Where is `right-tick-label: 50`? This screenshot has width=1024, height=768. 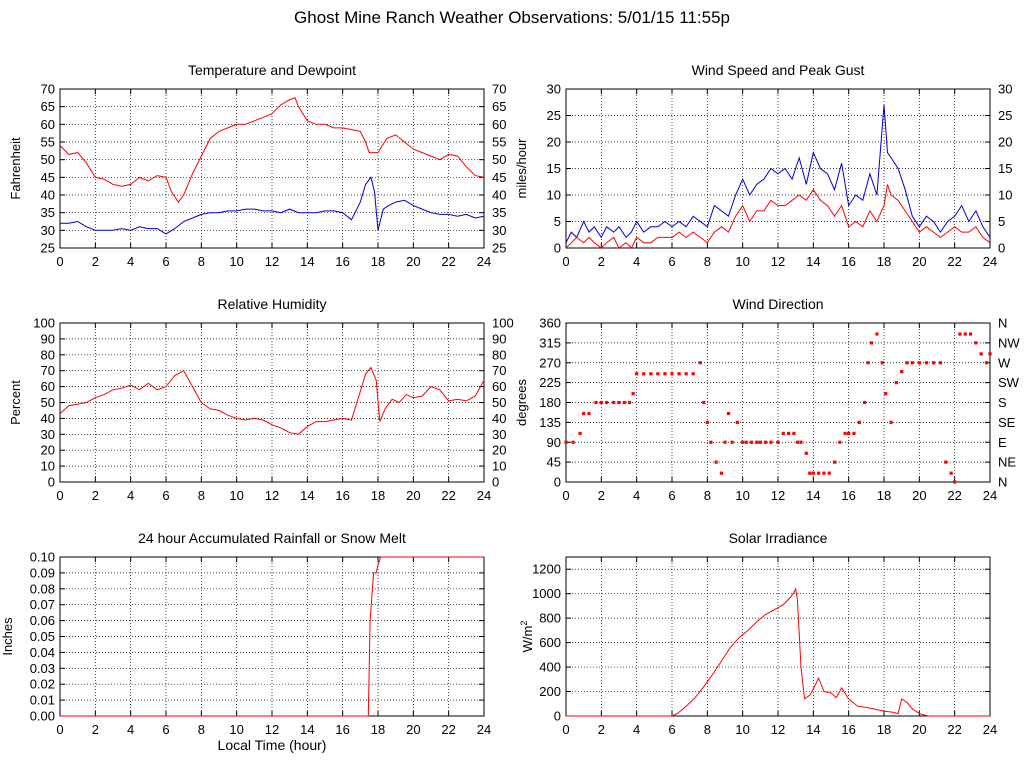 right-tick-label: 50 is located at coordinates (499, 402).